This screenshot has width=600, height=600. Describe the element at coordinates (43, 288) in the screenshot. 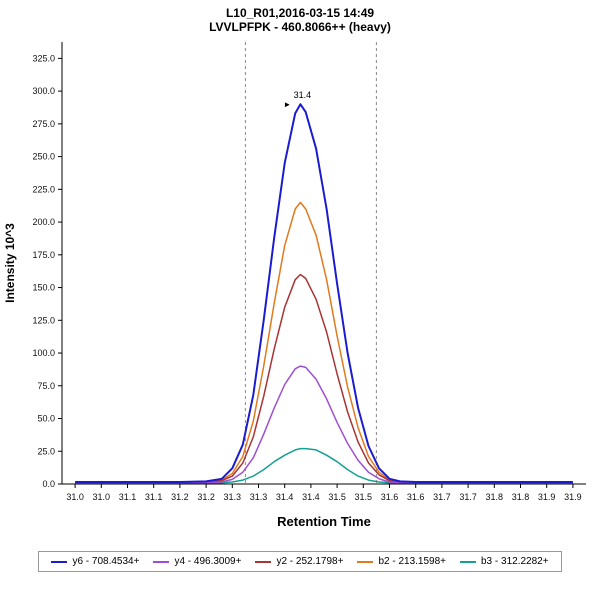

I see `y-tick-label: 150.0` at that location.